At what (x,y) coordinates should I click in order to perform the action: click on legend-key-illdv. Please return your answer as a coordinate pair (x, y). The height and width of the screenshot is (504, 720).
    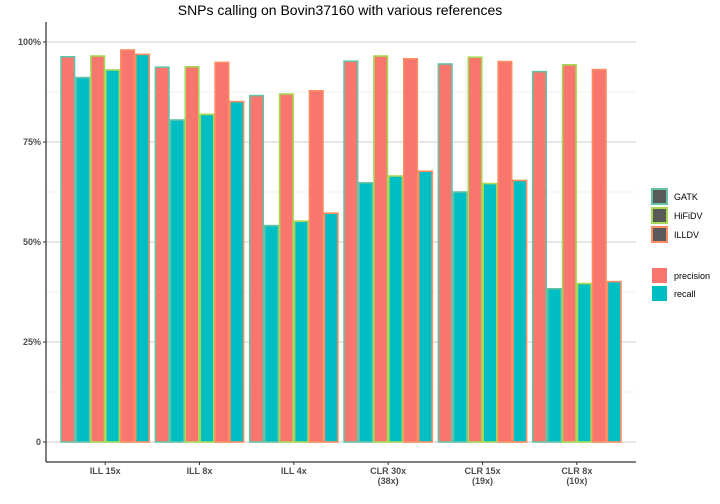
    Looking at the image, I should click on (659, 234).